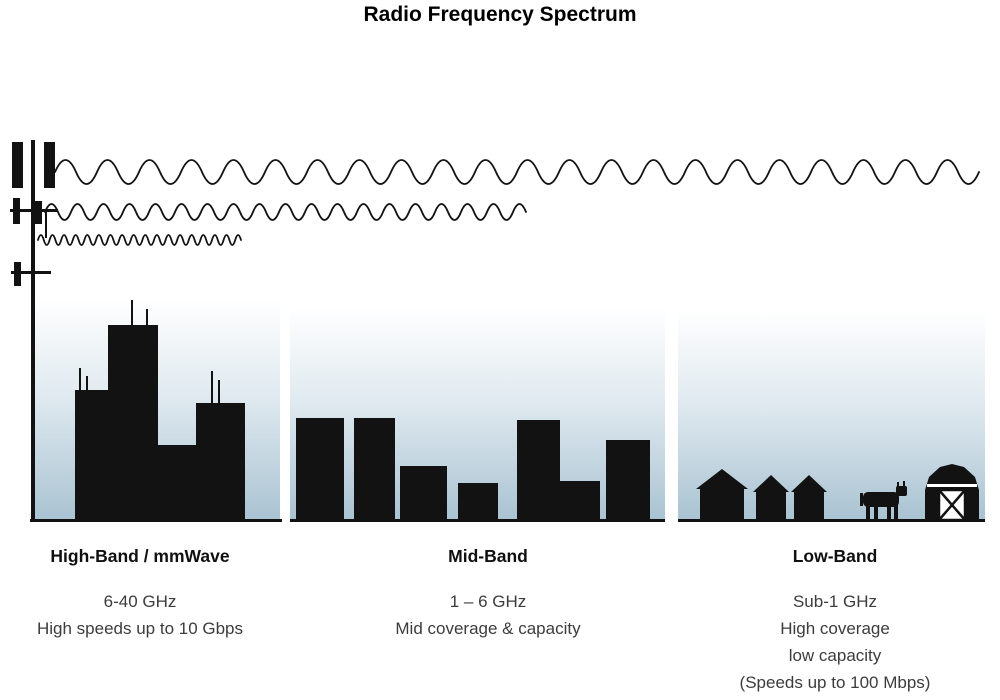 The image size is (1000, 700). Describe the element at coordinates (835, 556) in the screenshot. I see `band-name-low: Low-Band` at that location.